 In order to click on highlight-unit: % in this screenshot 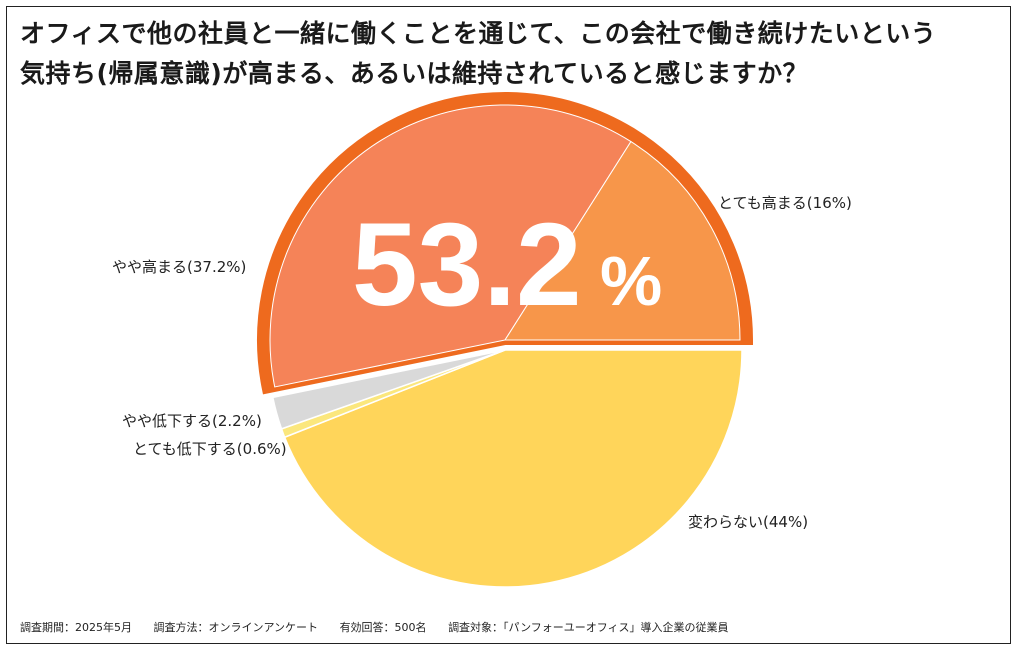, I will do `click(631, 281)`.